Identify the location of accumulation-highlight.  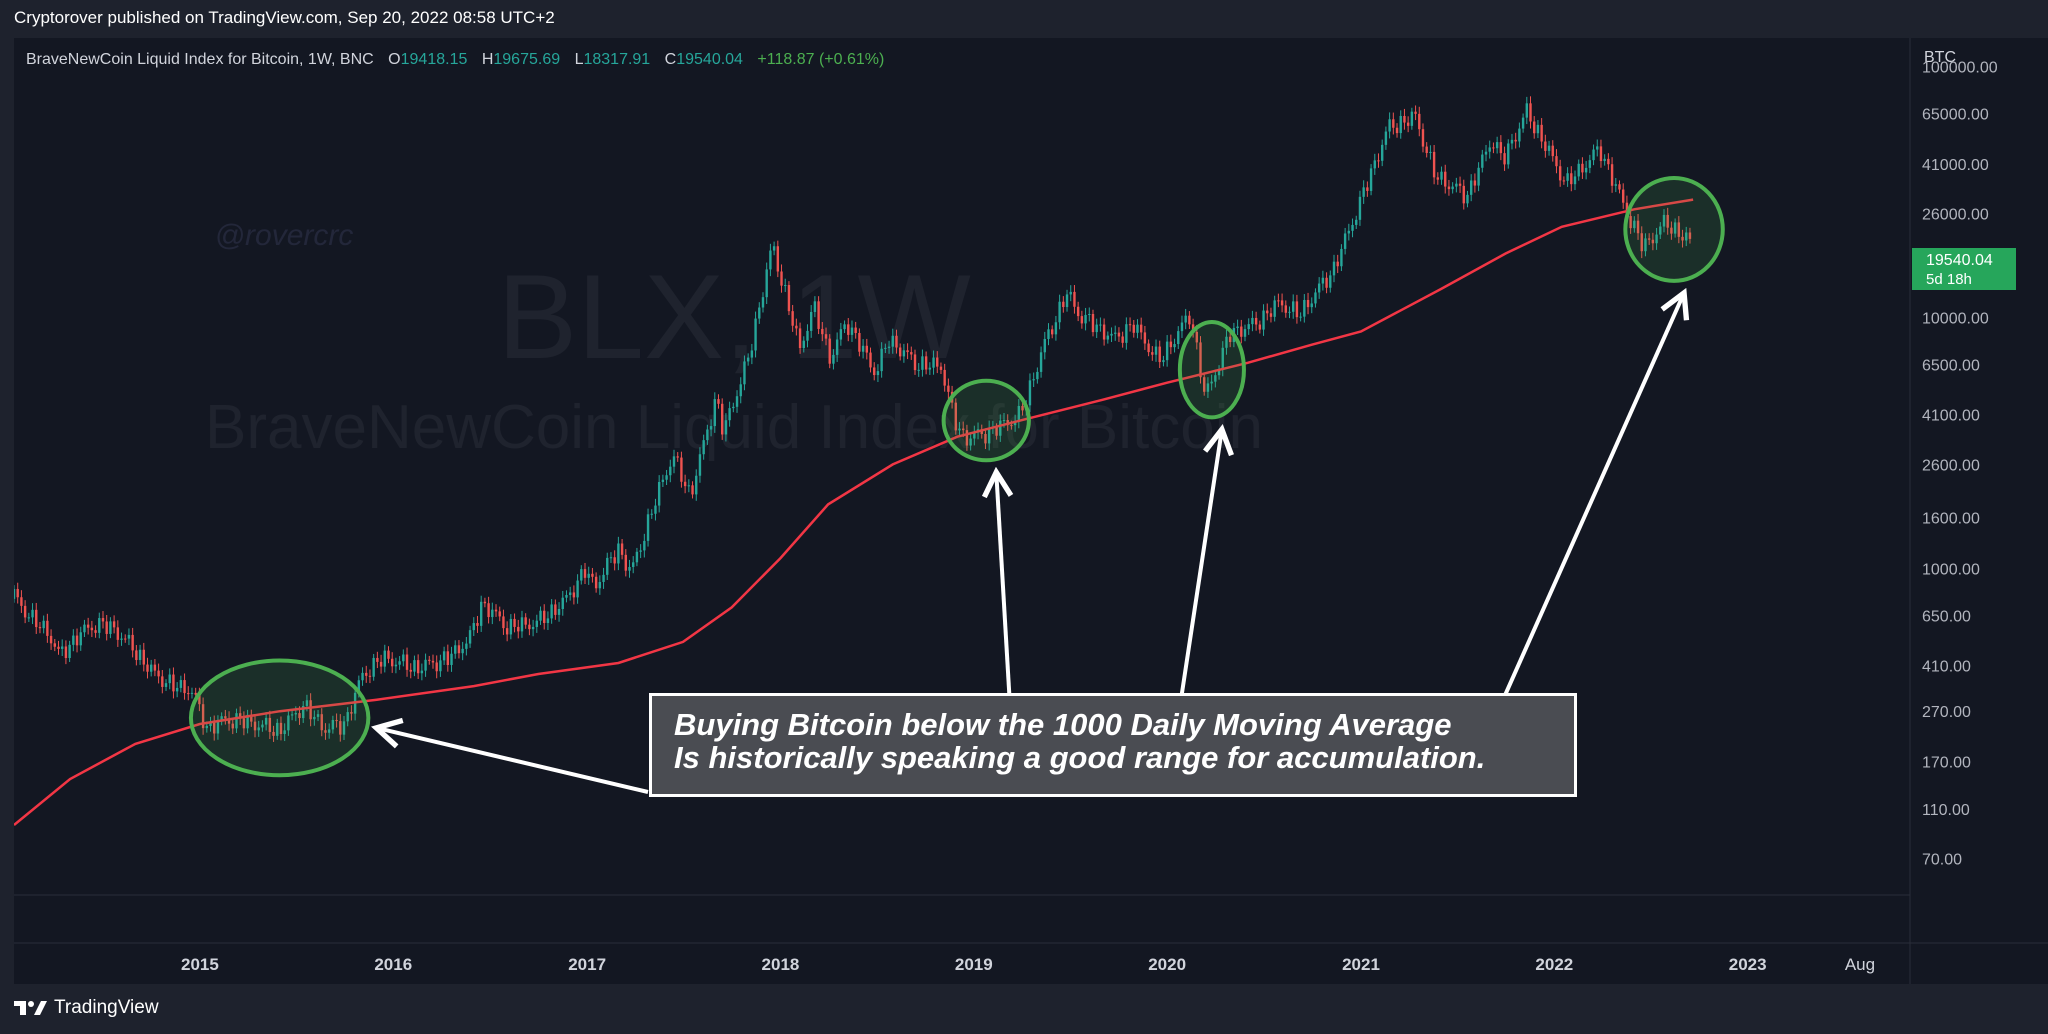
(1674, 229).